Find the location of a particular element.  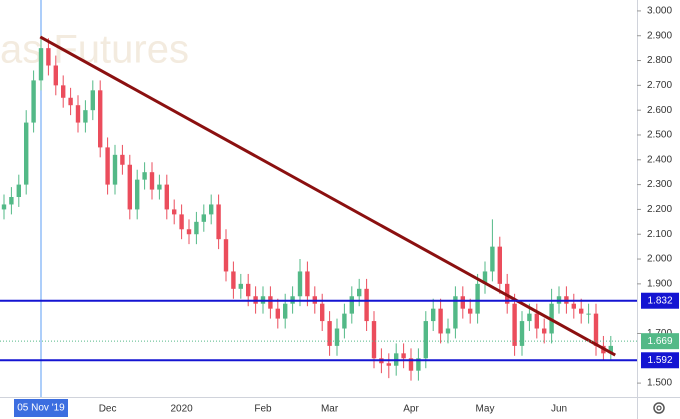

level-label: 1.592 is located at coordinates (659, 360).